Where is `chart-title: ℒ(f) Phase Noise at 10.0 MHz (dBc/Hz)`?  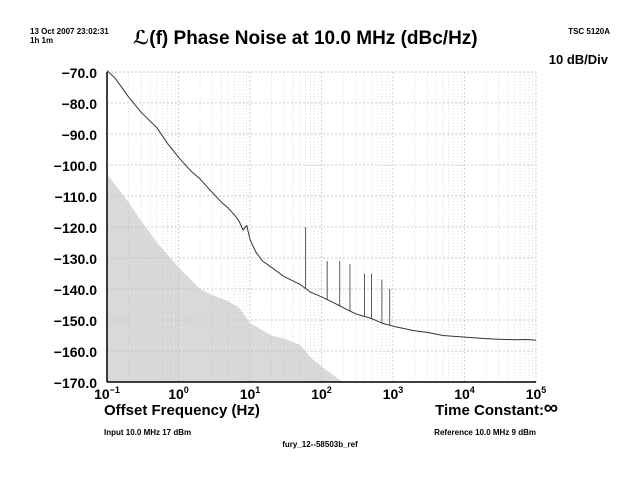
chart-title: ℒ(f) Phase Noise at 10.0 MHz (dBc/Hz) is located at coordinates (305, 38).